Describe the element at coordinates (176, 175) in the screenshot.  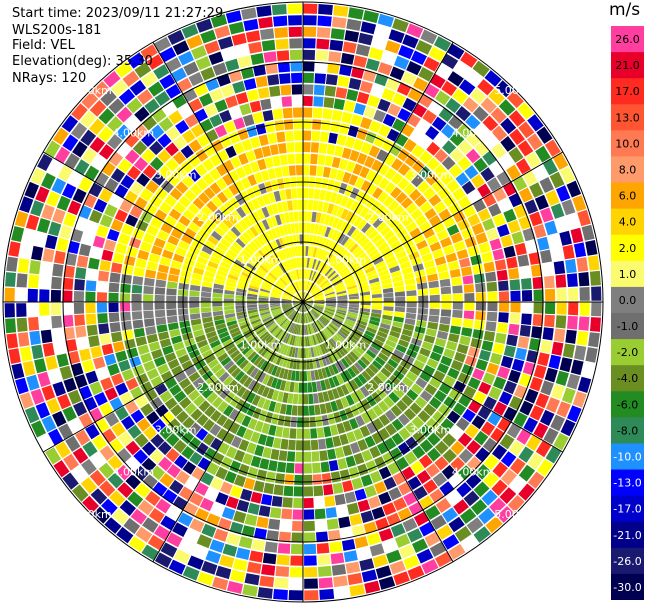
I see `range-ring-label: 3.00km` at that location.